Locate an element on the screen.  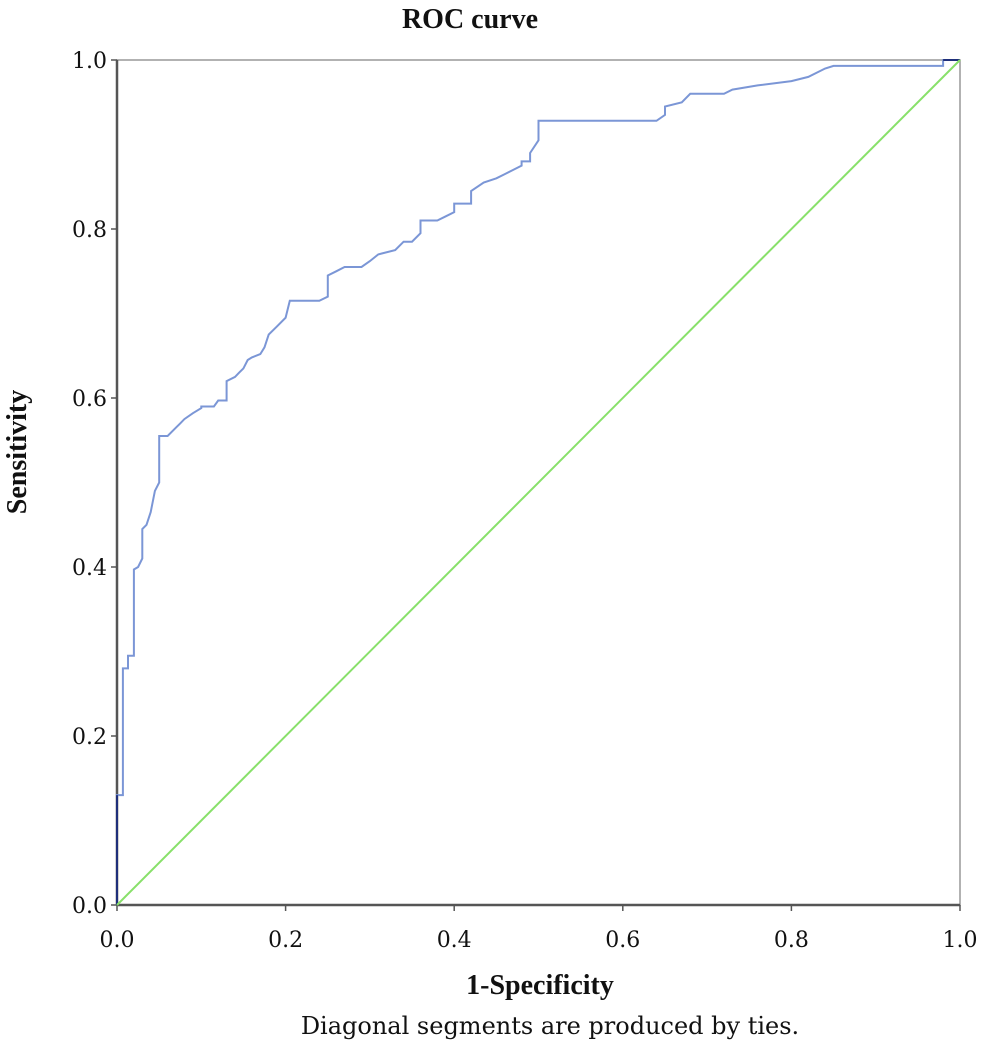
x-tick-label: 1.0 is located at coordinates (960, 940).